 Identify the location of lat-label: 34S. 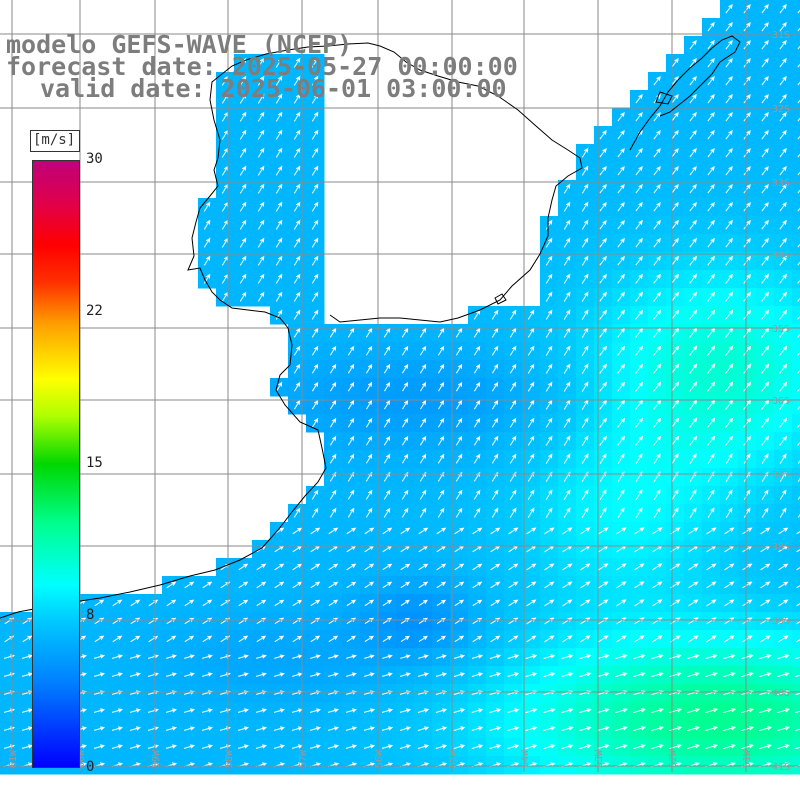
(781, 255).